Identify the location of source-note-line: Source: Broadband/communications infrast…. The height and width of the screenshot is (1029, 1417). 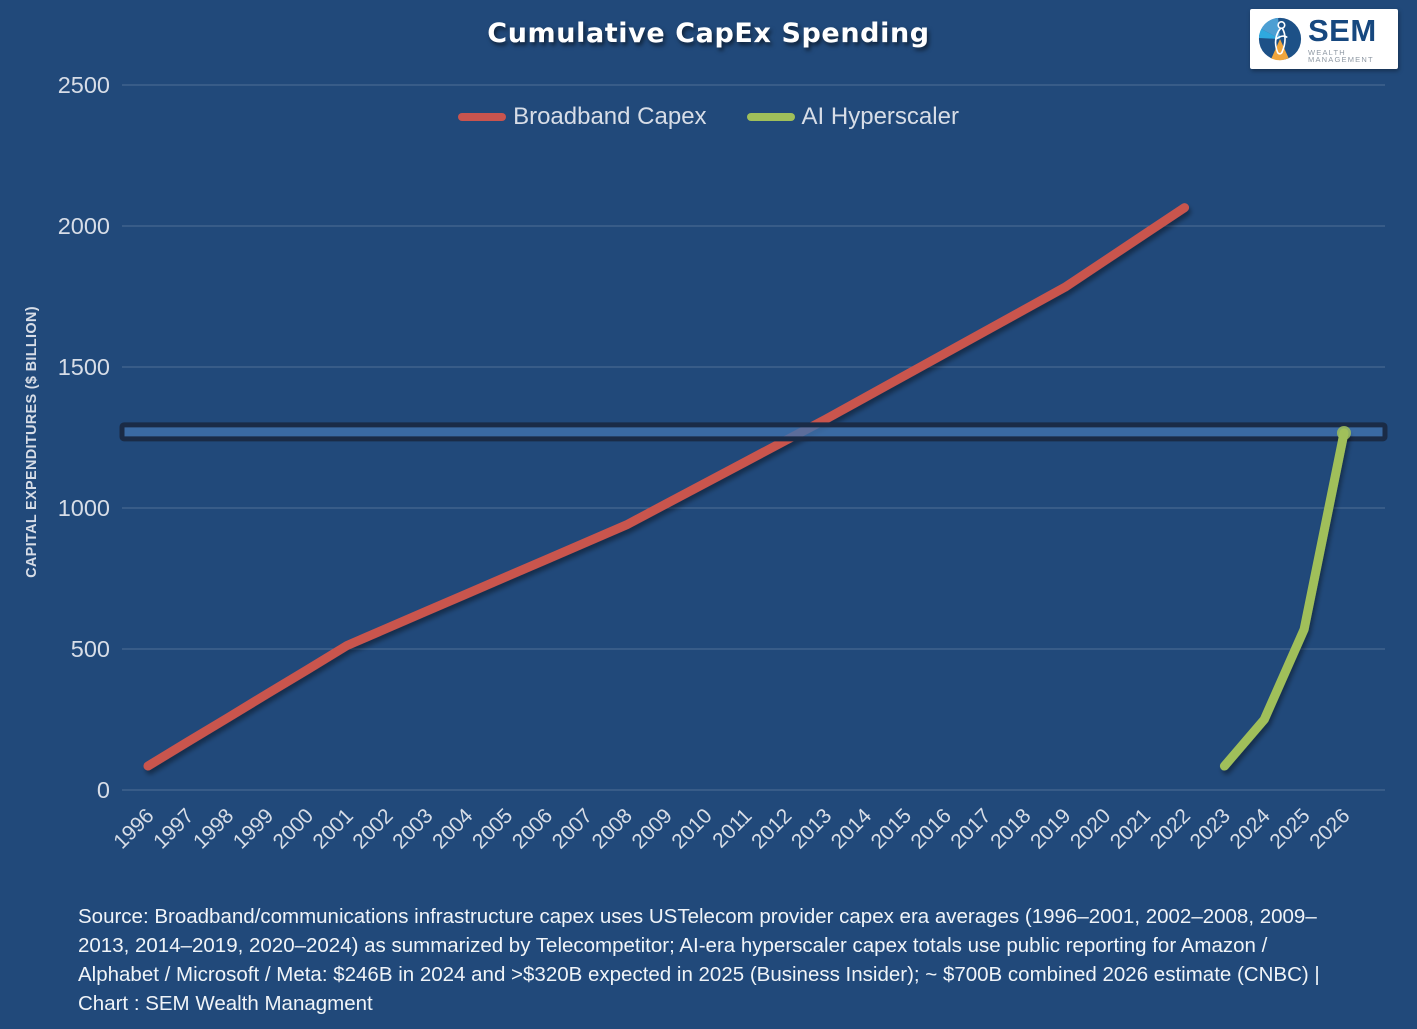
(697, 916).